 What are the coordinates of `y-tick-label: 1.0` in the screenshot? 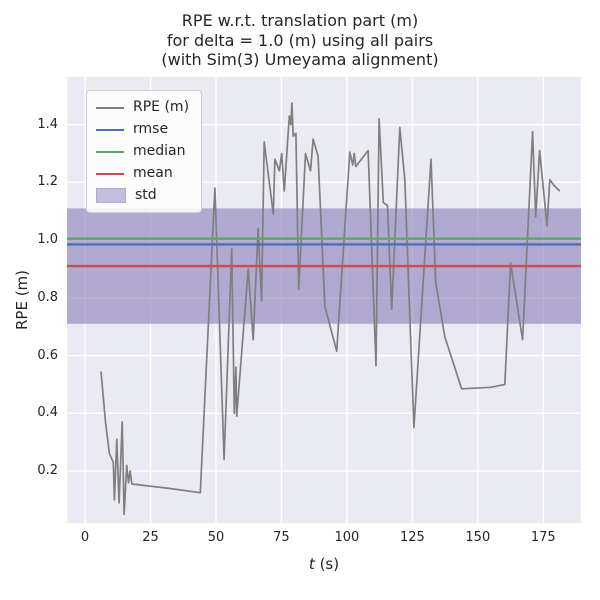 It's located at (47, 240).